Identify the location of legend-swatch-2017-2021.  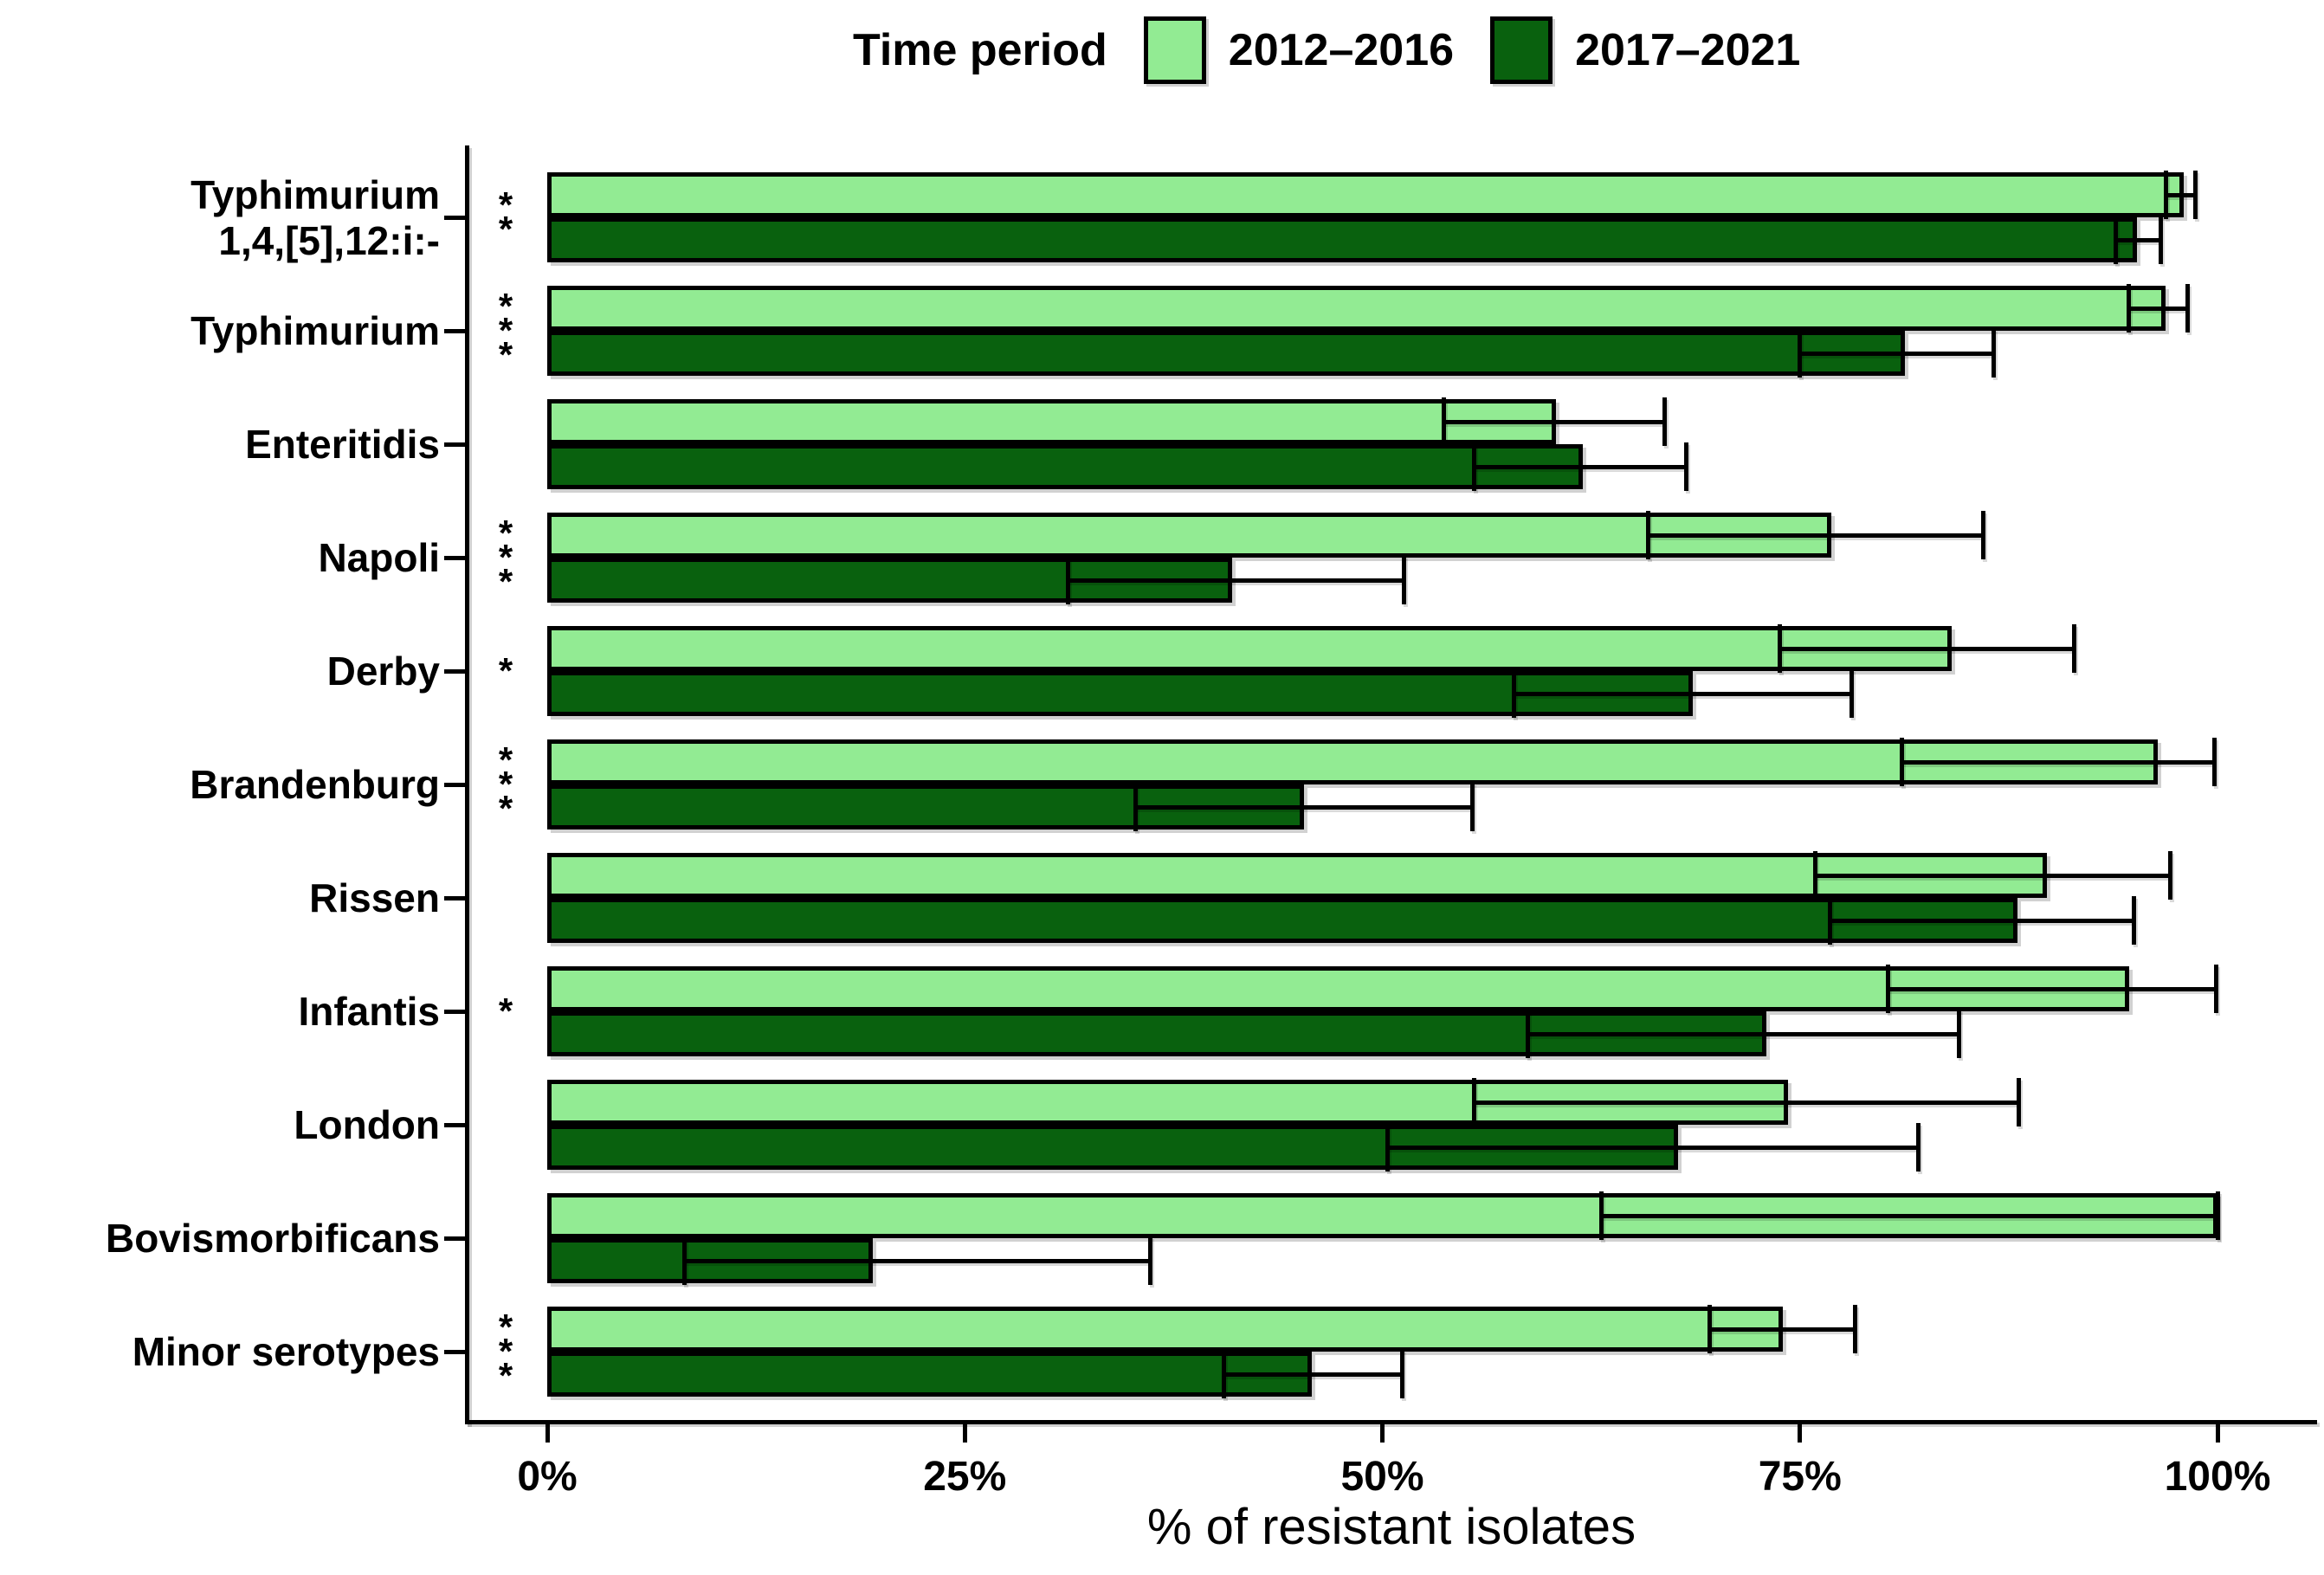
(1522, 50).